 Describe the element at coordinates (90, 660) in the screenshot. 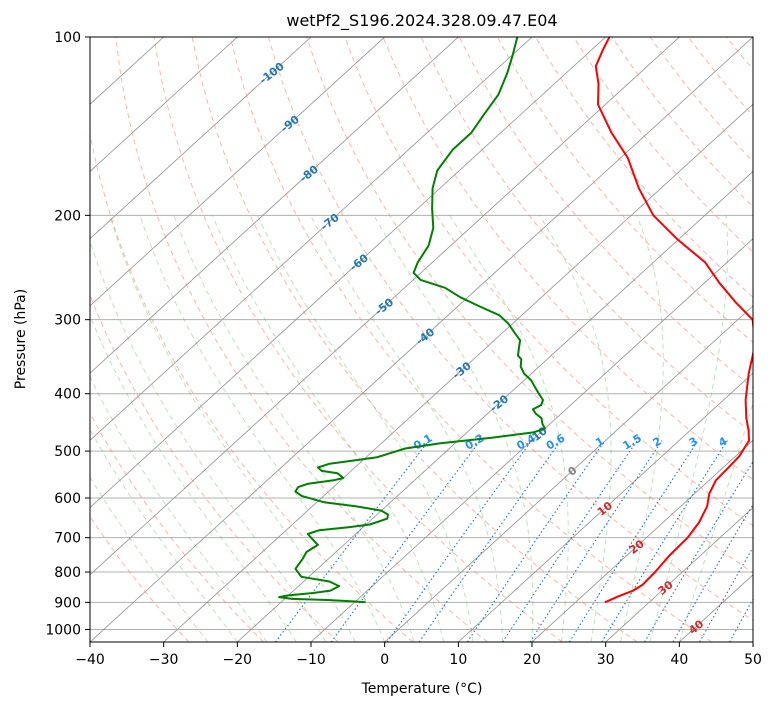

I see `x-tick-label: −40` at that location.